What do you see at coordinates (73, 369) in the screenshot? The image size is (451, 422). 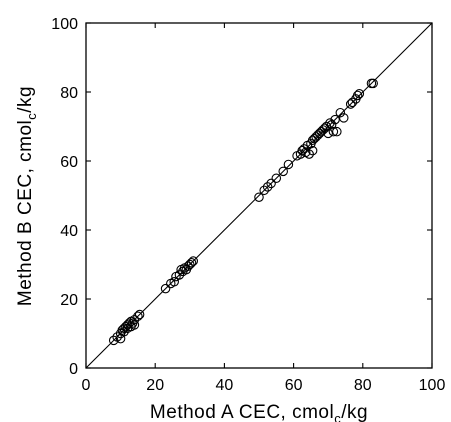 I see `y-tick-label: 0` at bounding box center [73, 369].